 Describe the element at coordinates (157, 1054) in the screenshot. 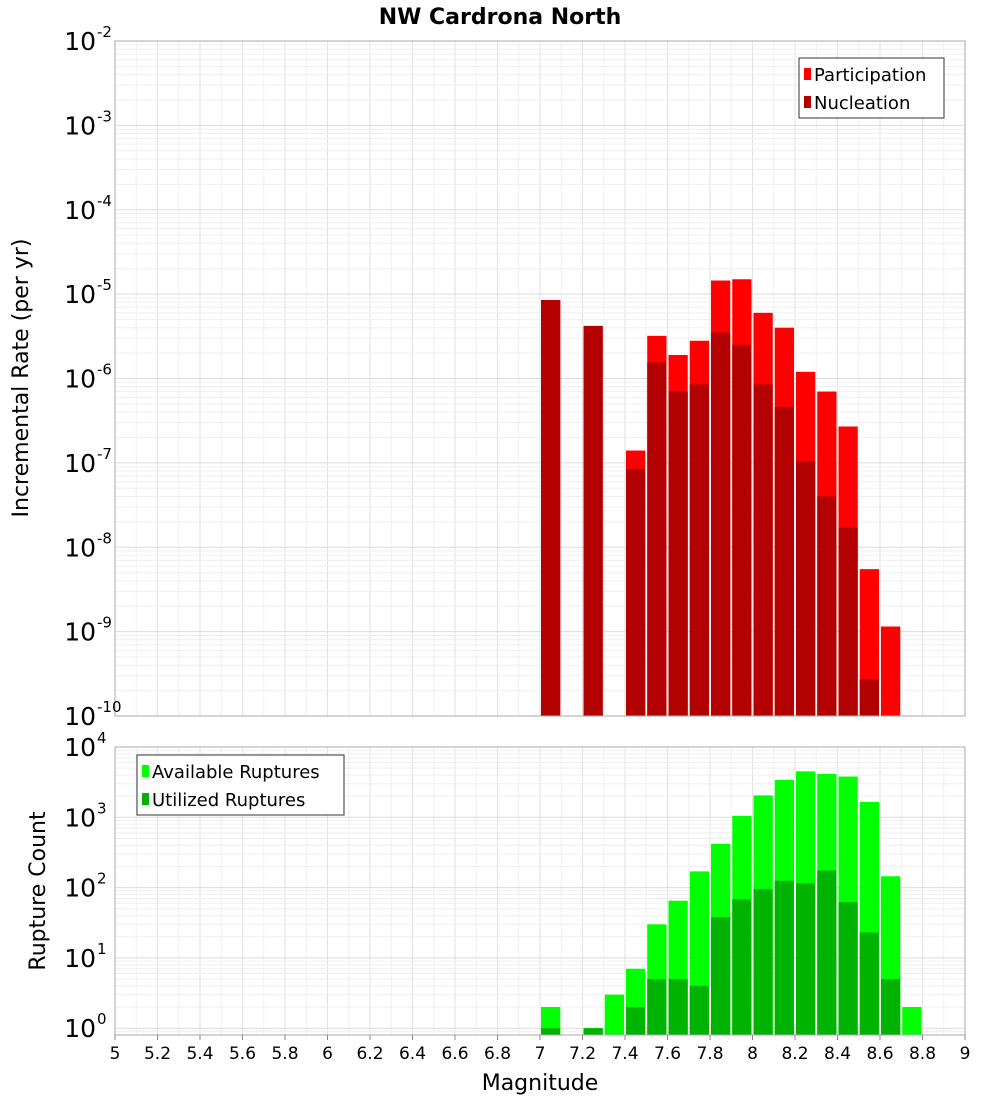

I see `x-tick-label: 5.2` at that location.